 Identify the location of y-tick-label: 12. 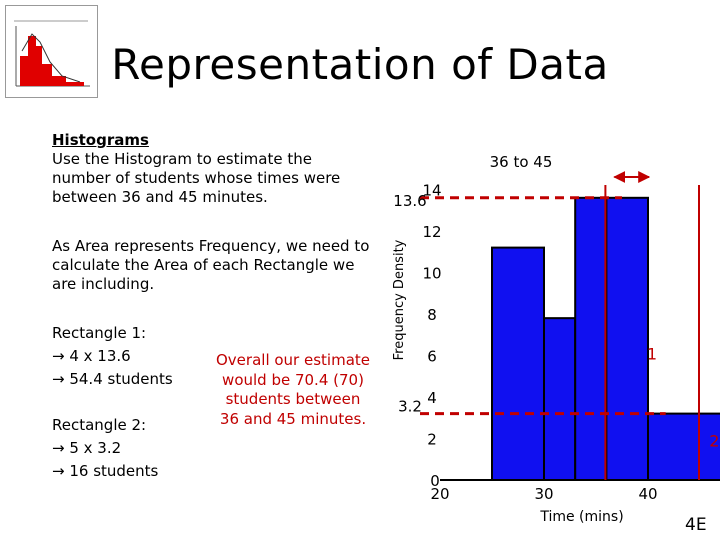
(431, 232).